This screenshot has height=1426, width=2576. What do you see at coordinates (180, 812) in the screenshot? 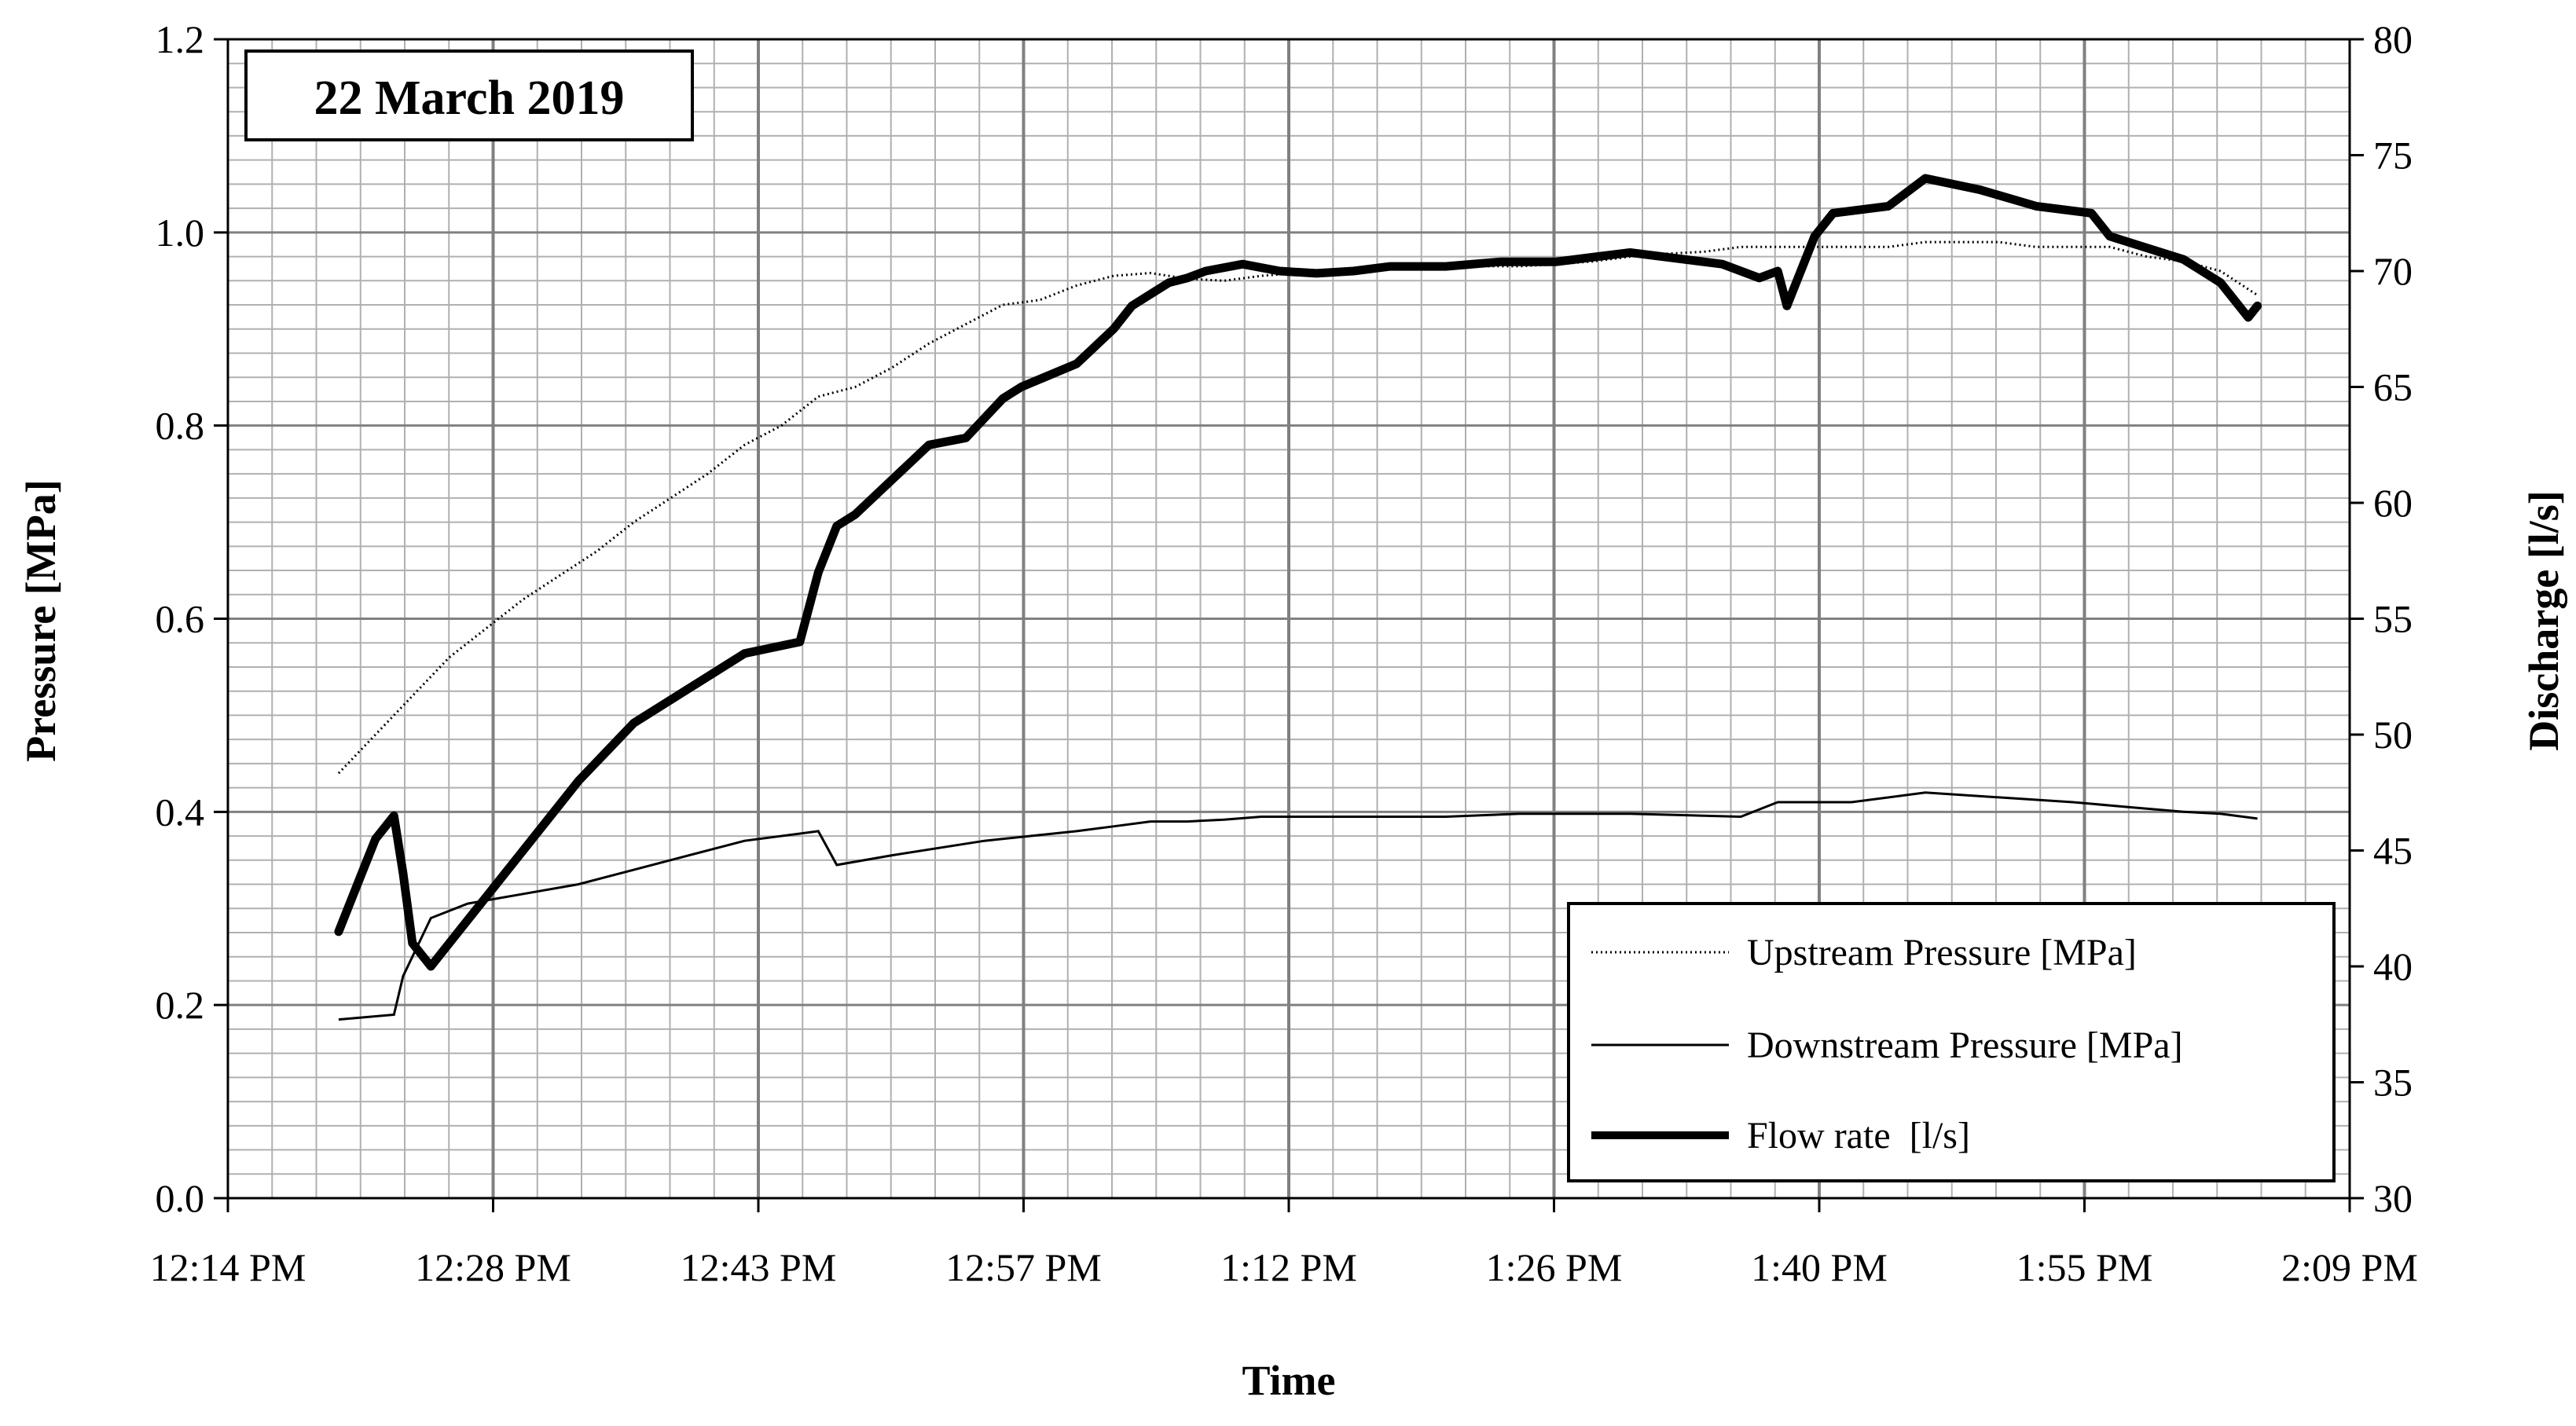
I see `y-tick-label: 0.4` at bounding box center [180, 812].